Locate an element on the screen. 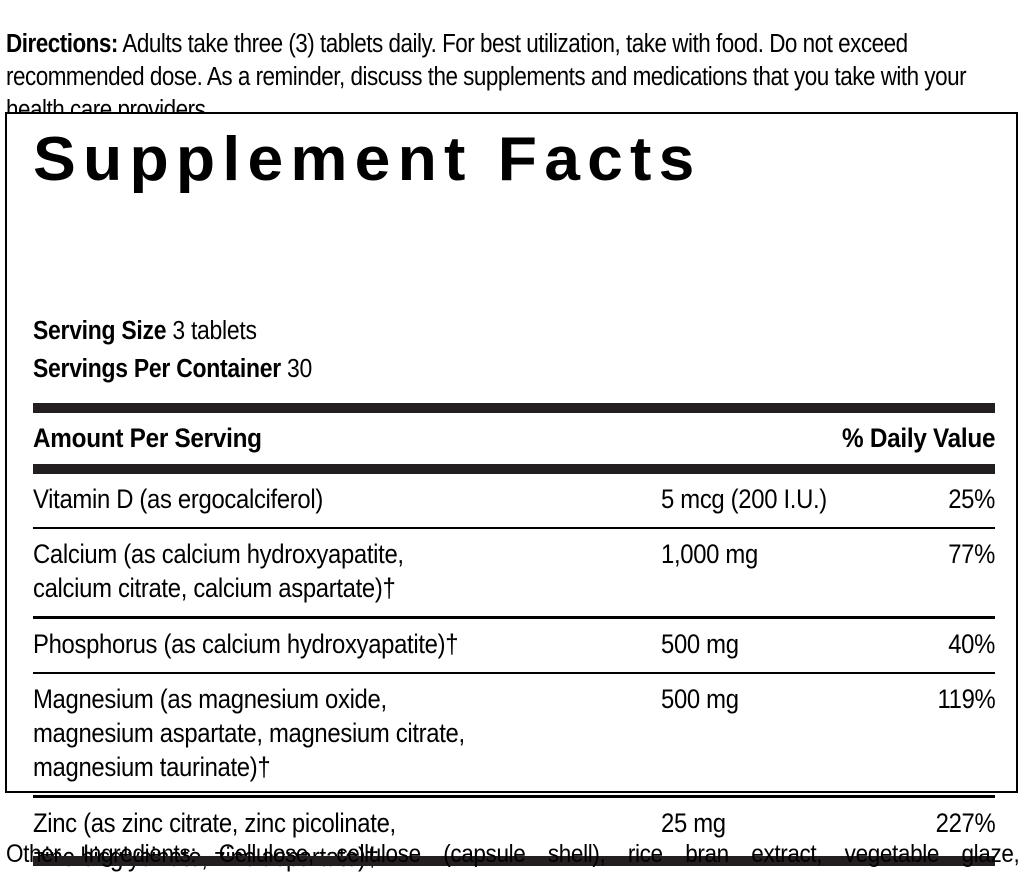 This screenshot has width=1024, height=879. nutrient-daily-value: 119% is located at coordinates (966, 699).